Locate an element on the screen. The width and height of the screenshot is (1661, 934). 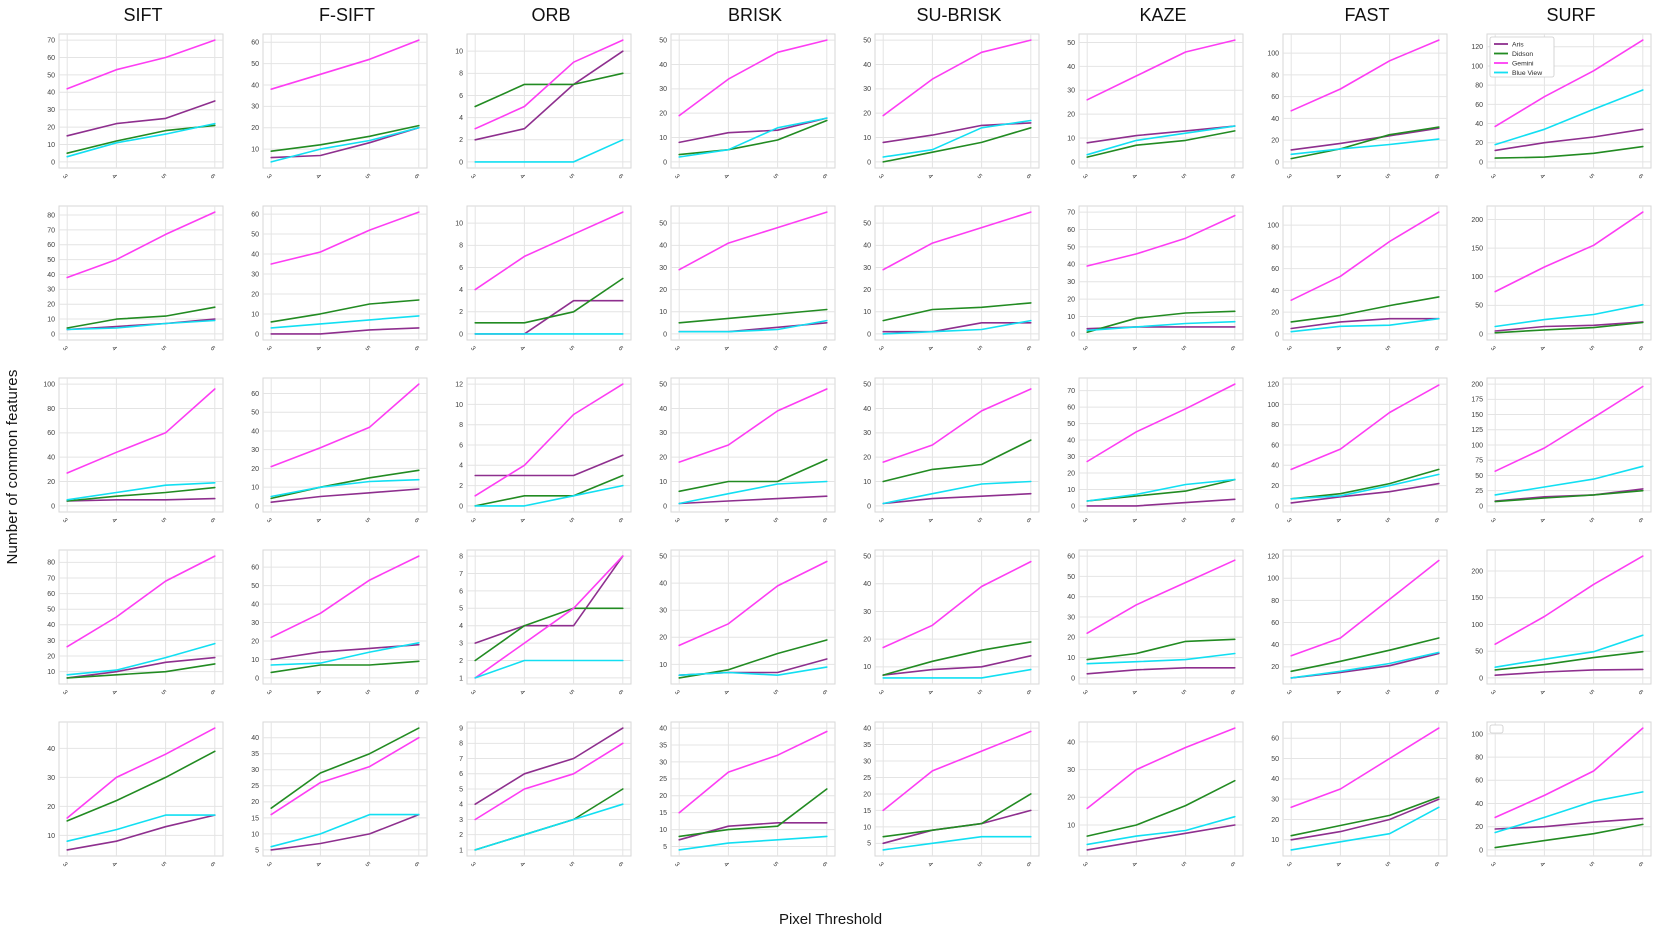
y-tick-label: 35 is located at coordinates (663, 745).